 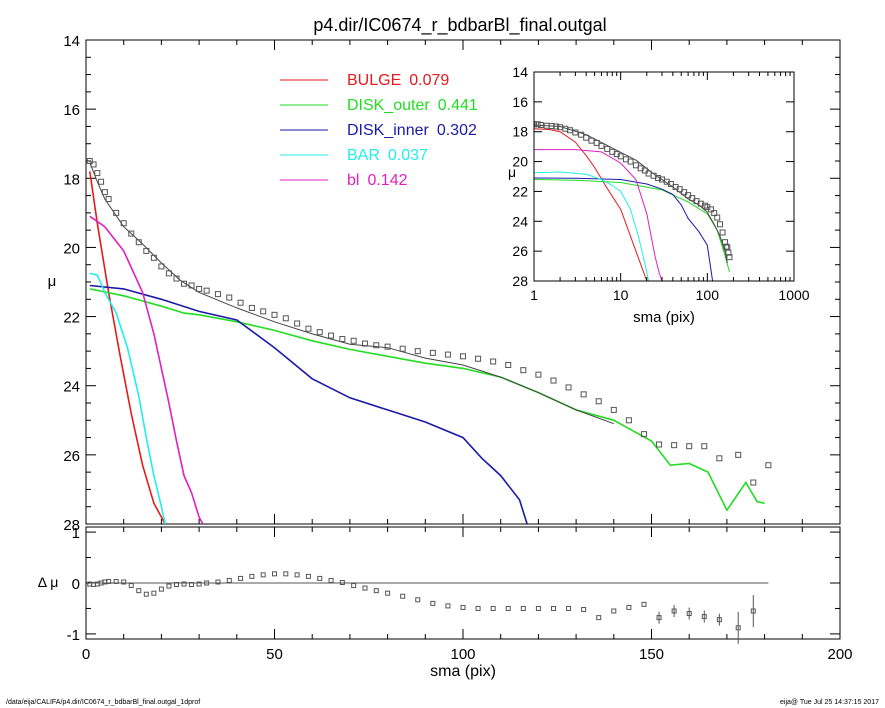 What do you see at coordinates (76, 533) in the screenshot?
I see `residual-y-tick-label: 1` at bounding box center [76, 533].